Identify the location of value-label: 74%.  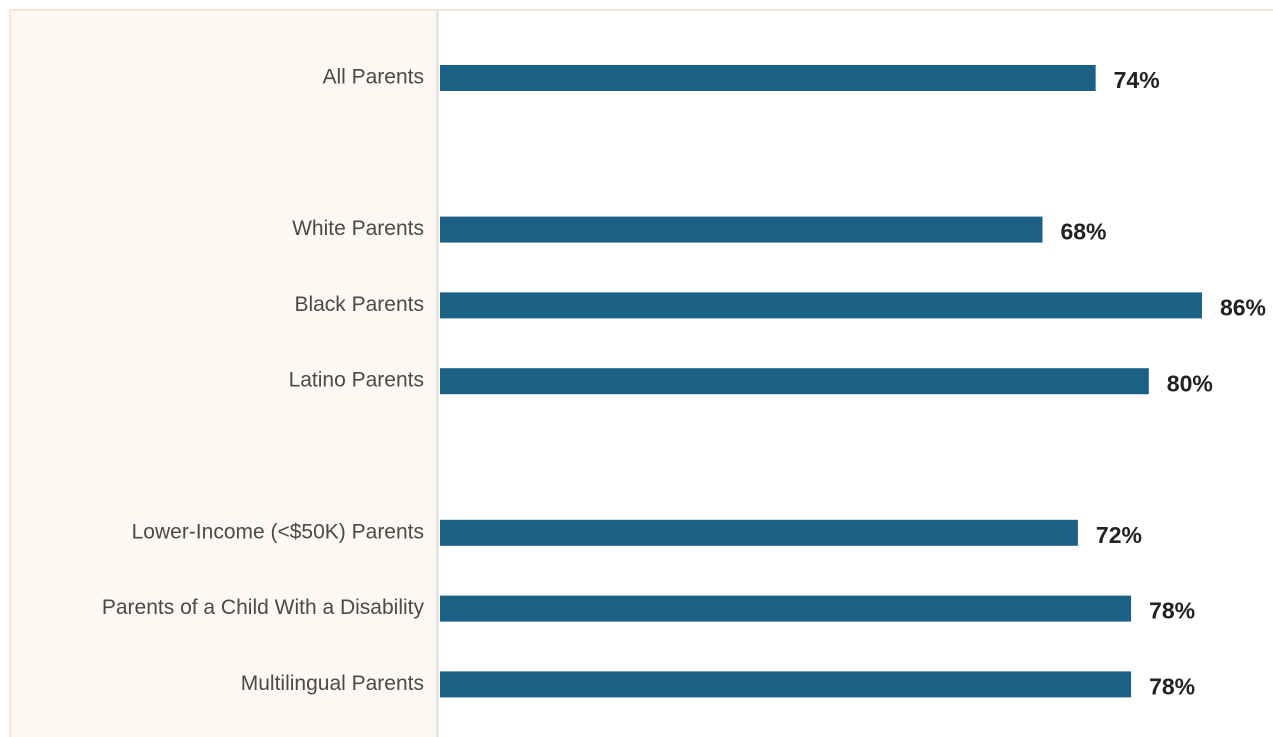
(1137, 80).